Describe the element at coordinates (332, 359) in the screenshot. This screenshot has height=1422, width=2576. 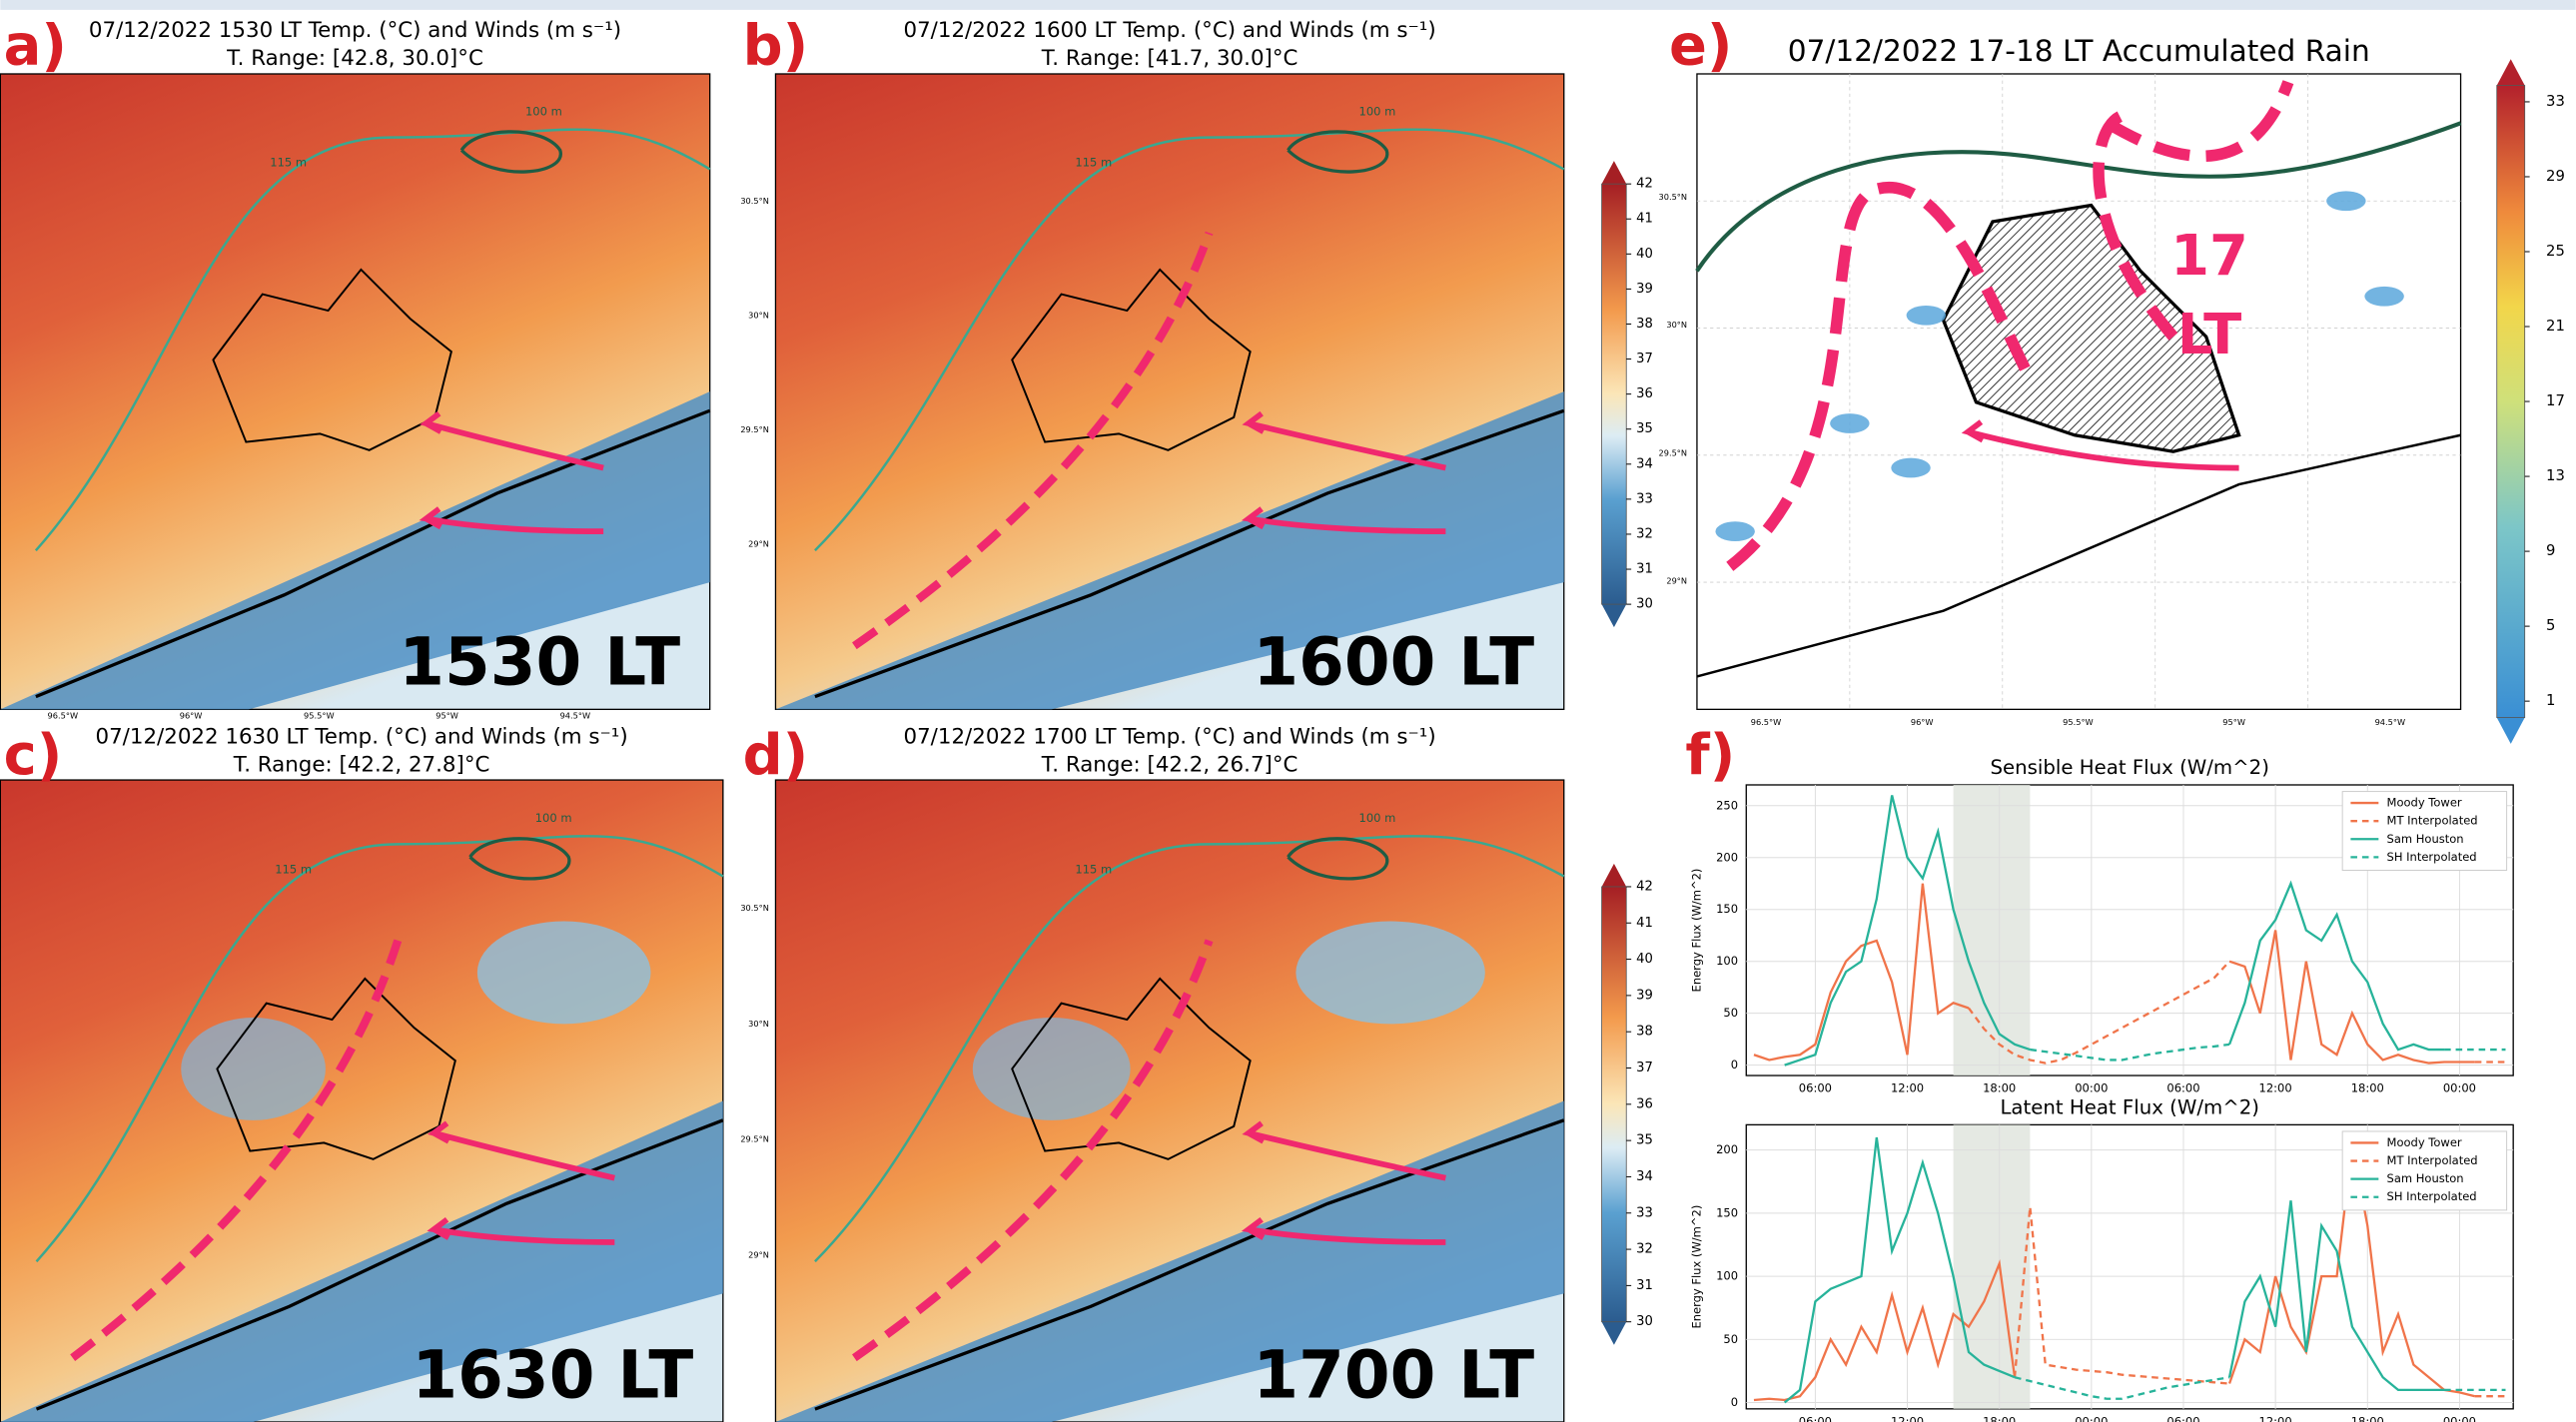
I see `urban-outline` at that location.